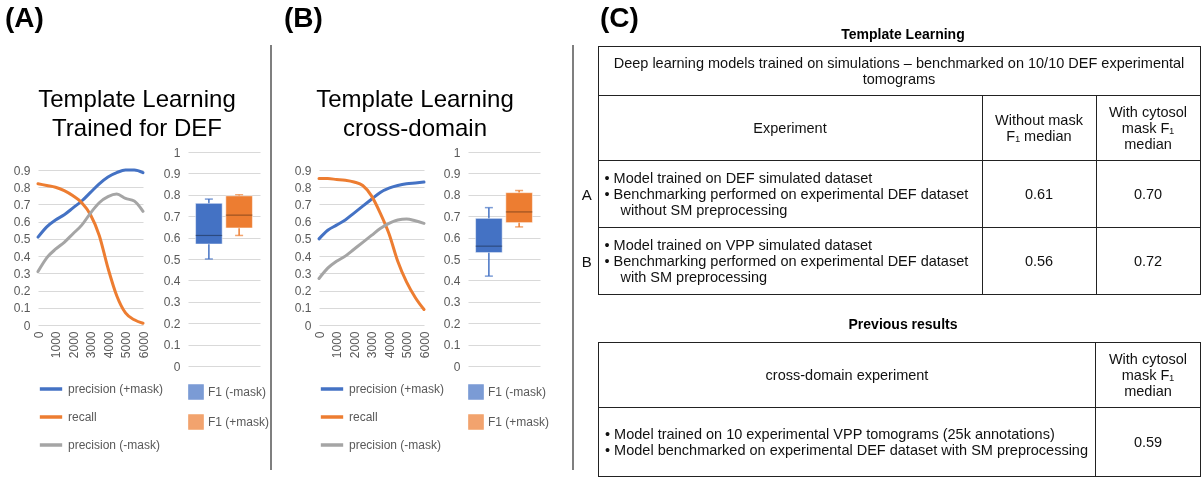  I want to click on text: • Model benchmarked on experimental DEF dataset with SM preprocessing, so click(847, 450).